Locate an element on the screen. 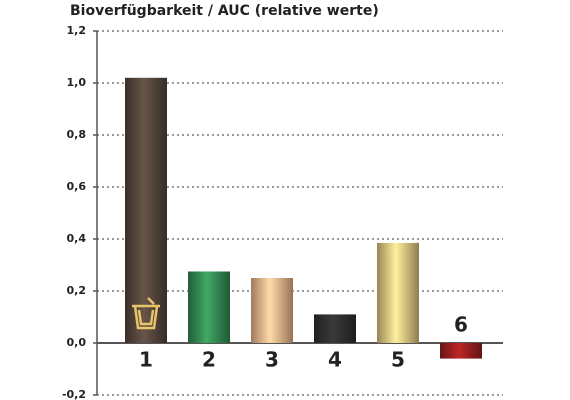 Image resolution: width=570 pixels, height=400 pixels. y-tick-label: 0,0 is located at coordinates (77, 342).